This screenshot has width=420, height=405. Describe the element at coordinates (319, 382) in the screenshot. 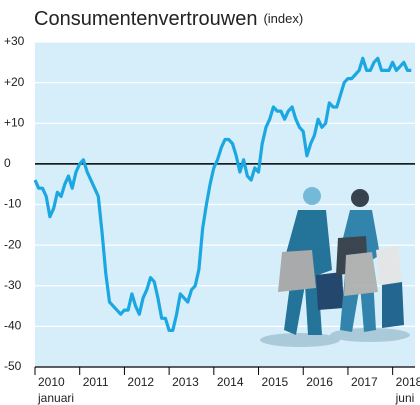

I see `x-tick-label: 2016` at that location.